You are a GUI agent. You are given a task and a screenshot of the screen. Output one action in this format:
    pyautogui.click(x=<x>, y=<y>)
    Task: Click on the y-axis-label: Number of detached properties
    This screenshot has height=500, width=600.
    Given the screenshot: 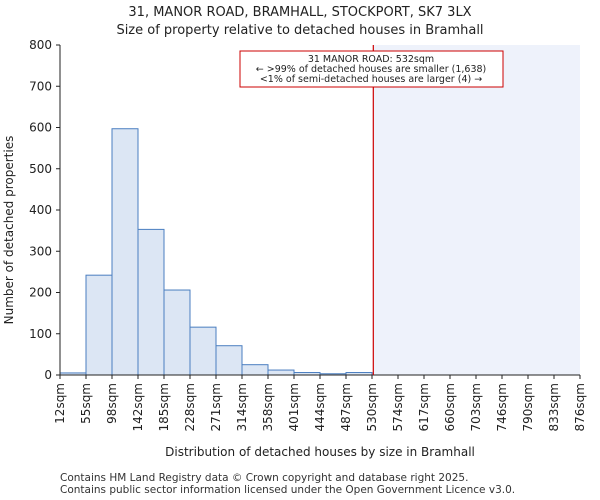 What is the action you would take?
    pyautogui.click(x=9, y=230)
    